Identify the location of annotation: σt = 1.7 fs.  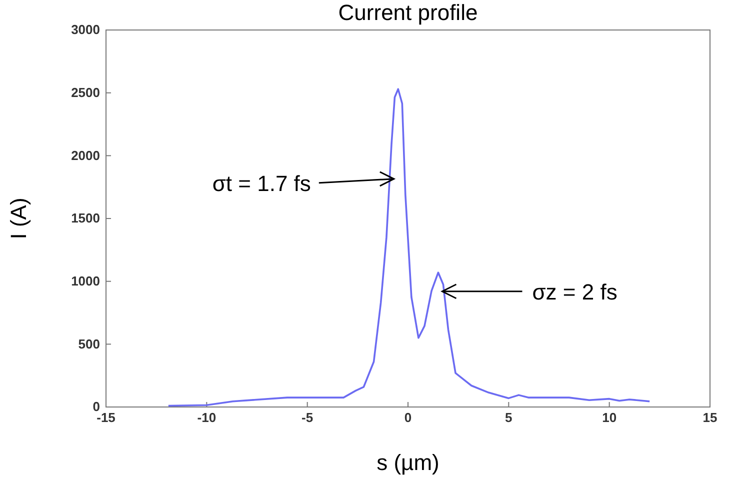
(261, 183).